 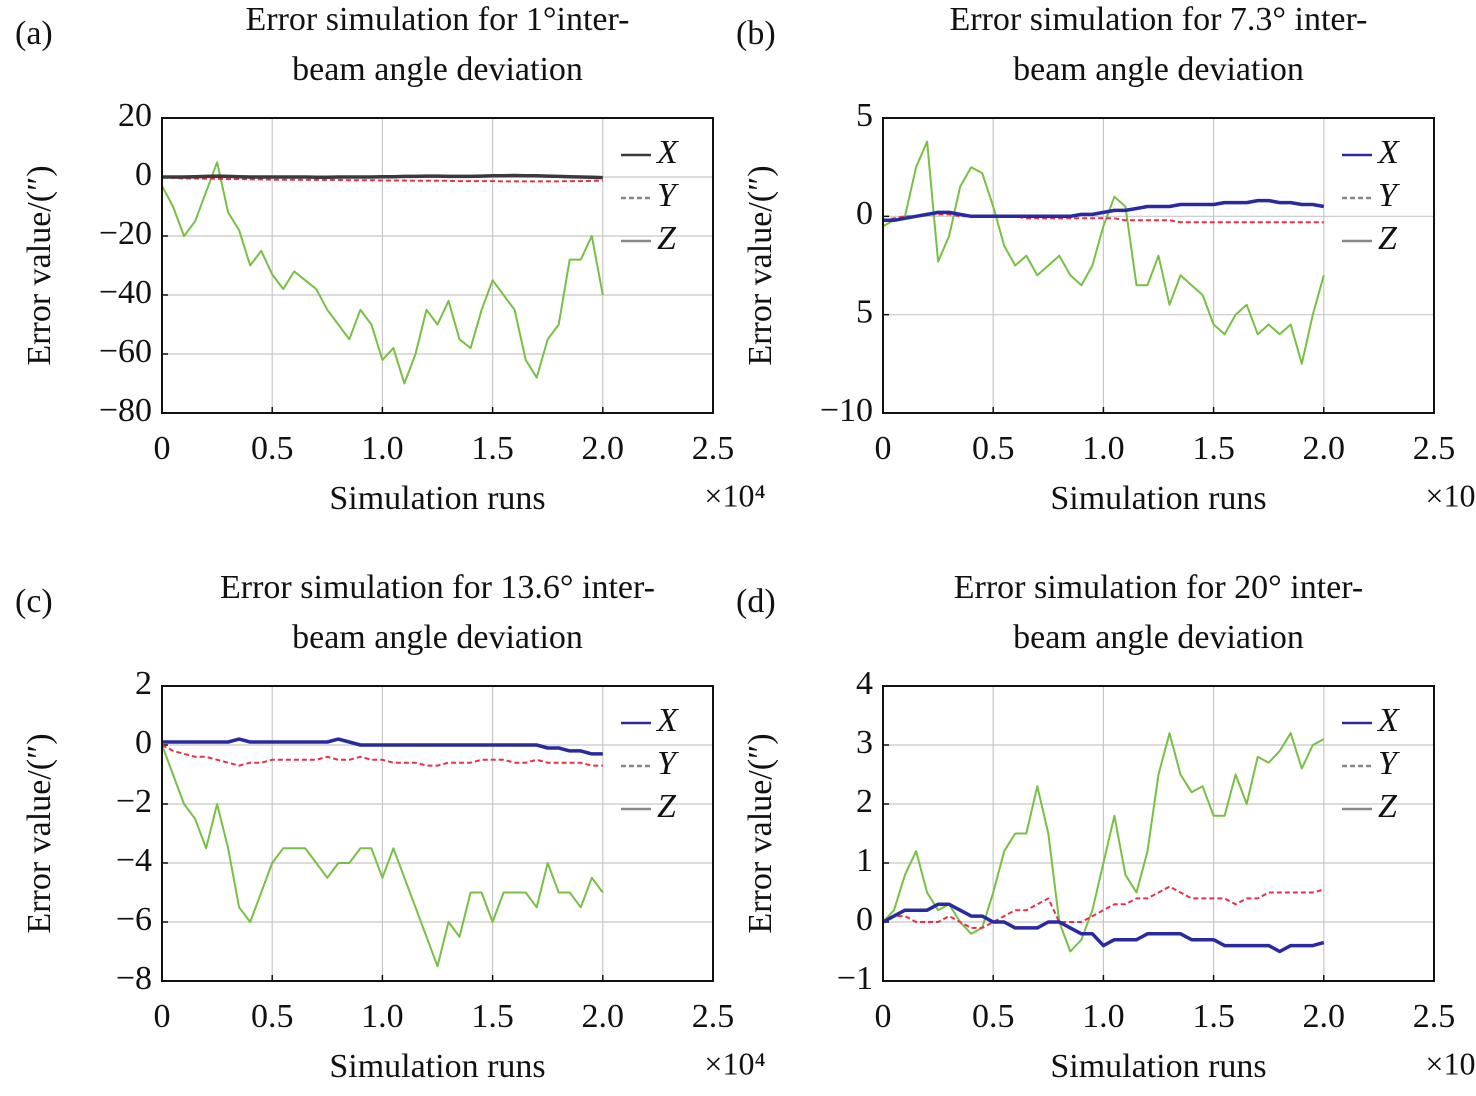 I want to click on chart-title: Error simulation for 20° inter-, so click(x=1158, y=587).